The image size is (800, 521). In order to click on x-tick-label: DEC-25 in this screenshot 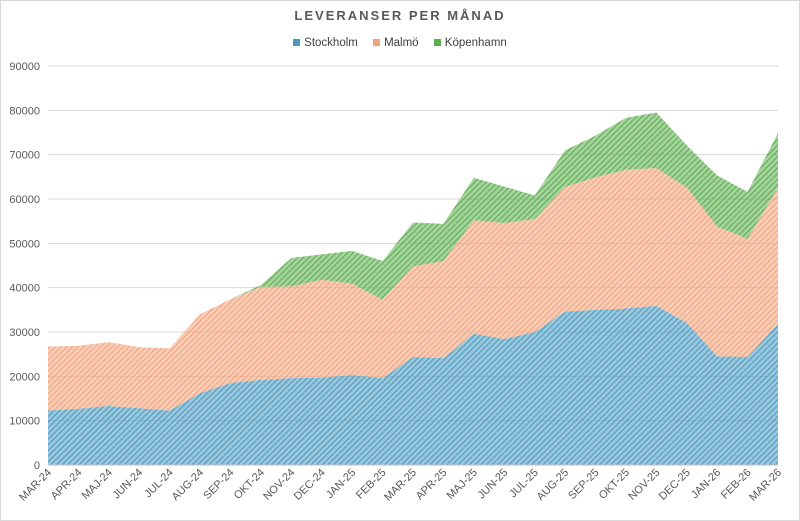, I will do `click(675, 485)`.